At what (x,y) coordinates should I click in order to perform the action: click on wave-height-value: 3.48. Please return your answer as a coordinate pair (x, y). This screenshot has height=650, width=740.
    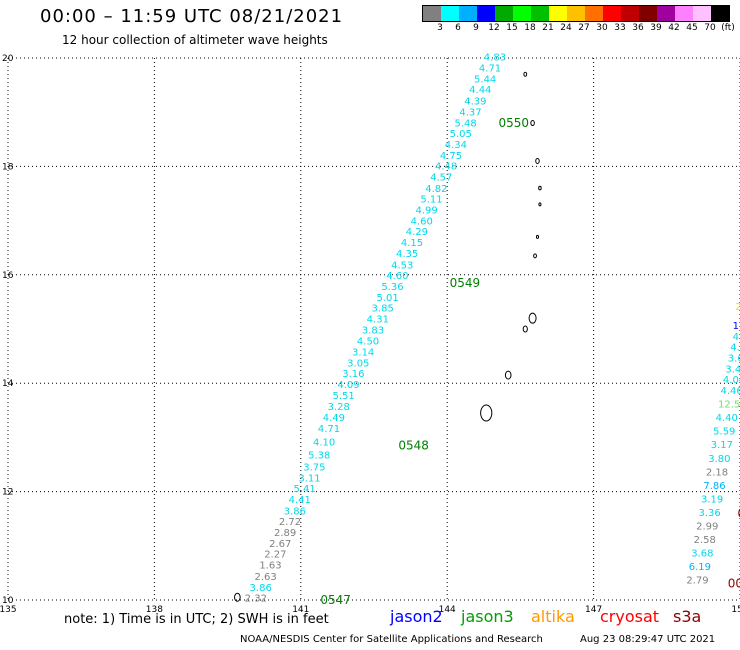
    Looking at the image, I should click on (732, 369).